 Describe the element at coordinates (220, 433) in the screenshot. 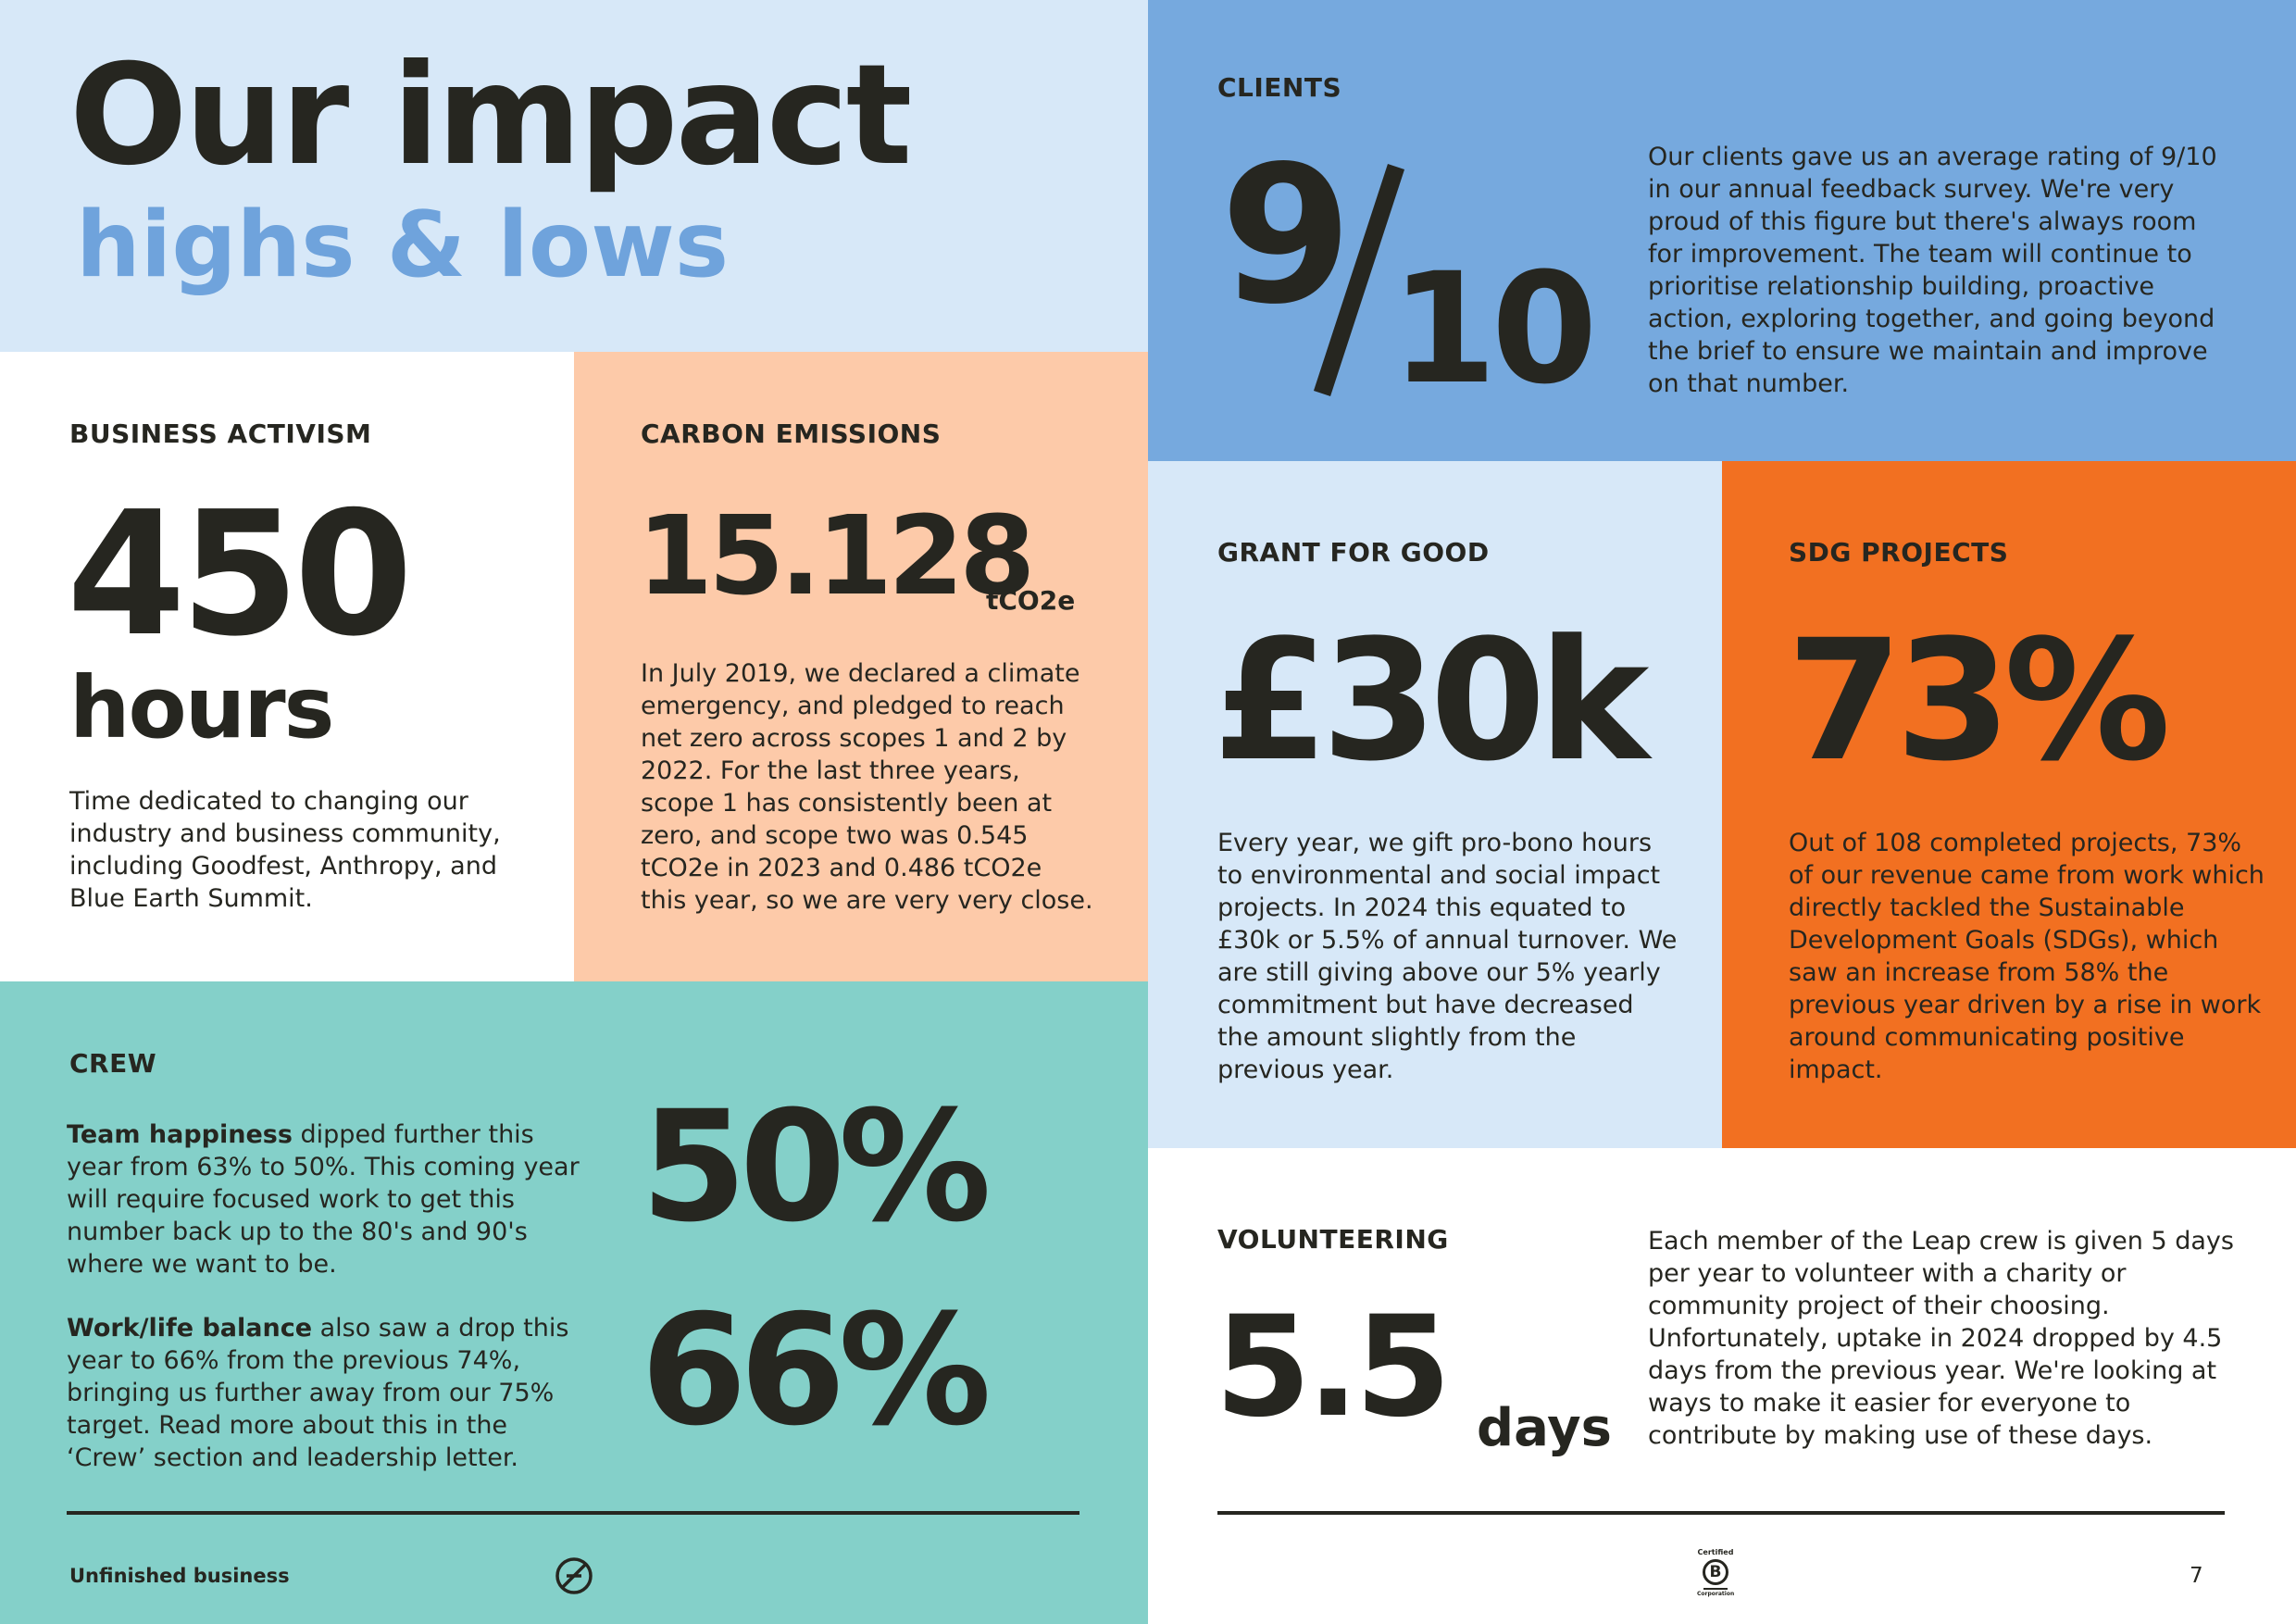

I see `business-activism-label: BUSINESS ACTIVISM` at that location.